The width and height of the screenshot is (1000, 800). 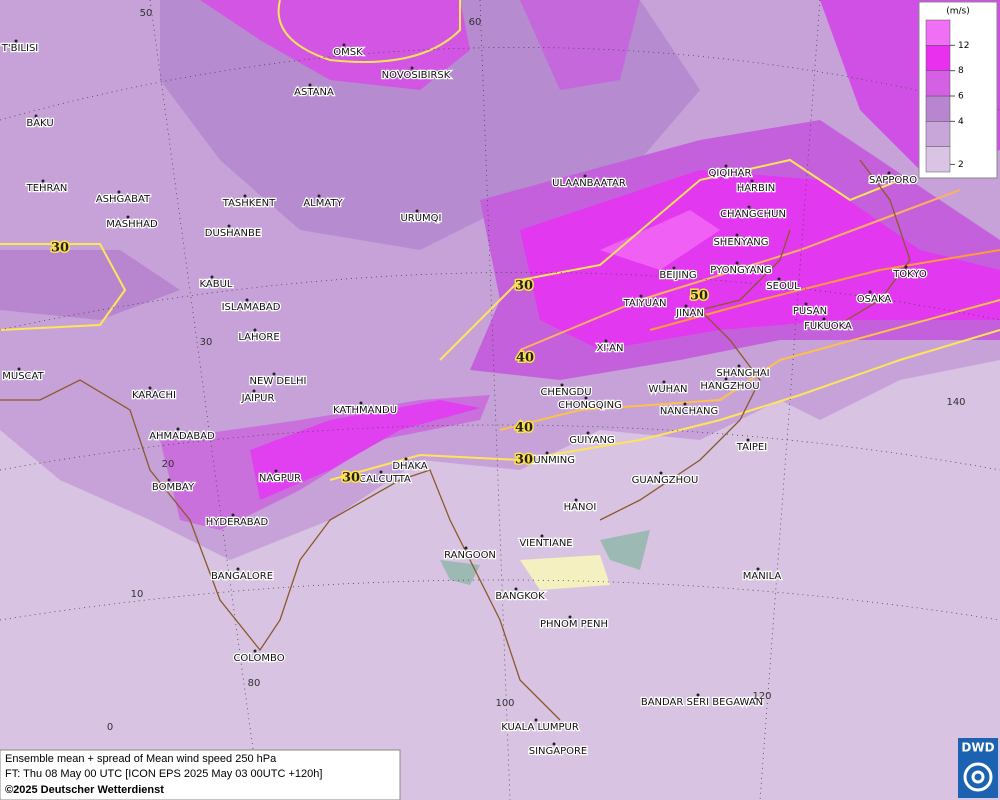 I want to click on footer-box, so click(x=200, y=774).